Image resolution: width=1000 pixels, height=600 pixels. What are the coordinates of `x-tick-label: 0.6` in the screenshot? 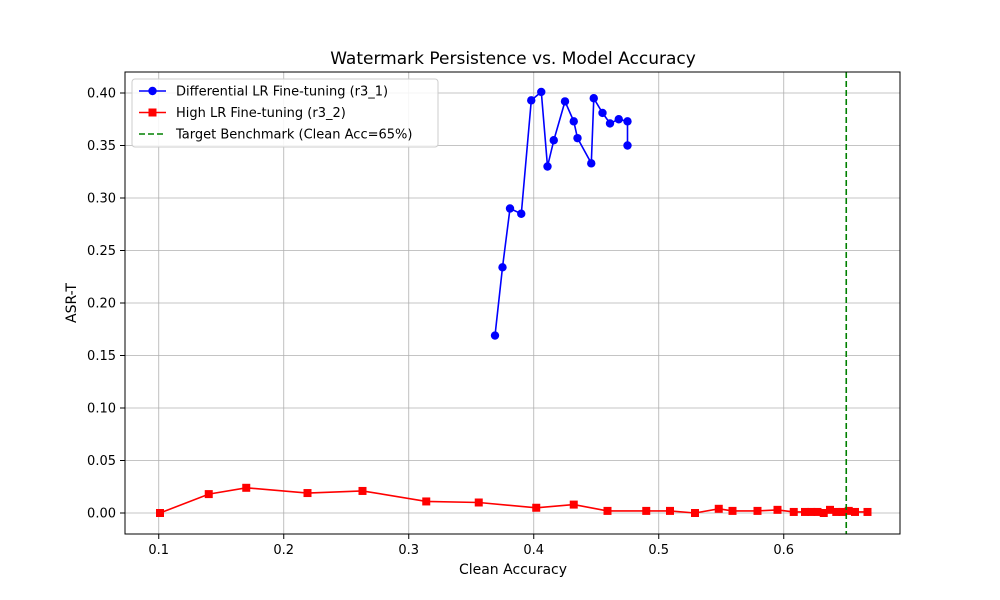 It's located at (783, 550).